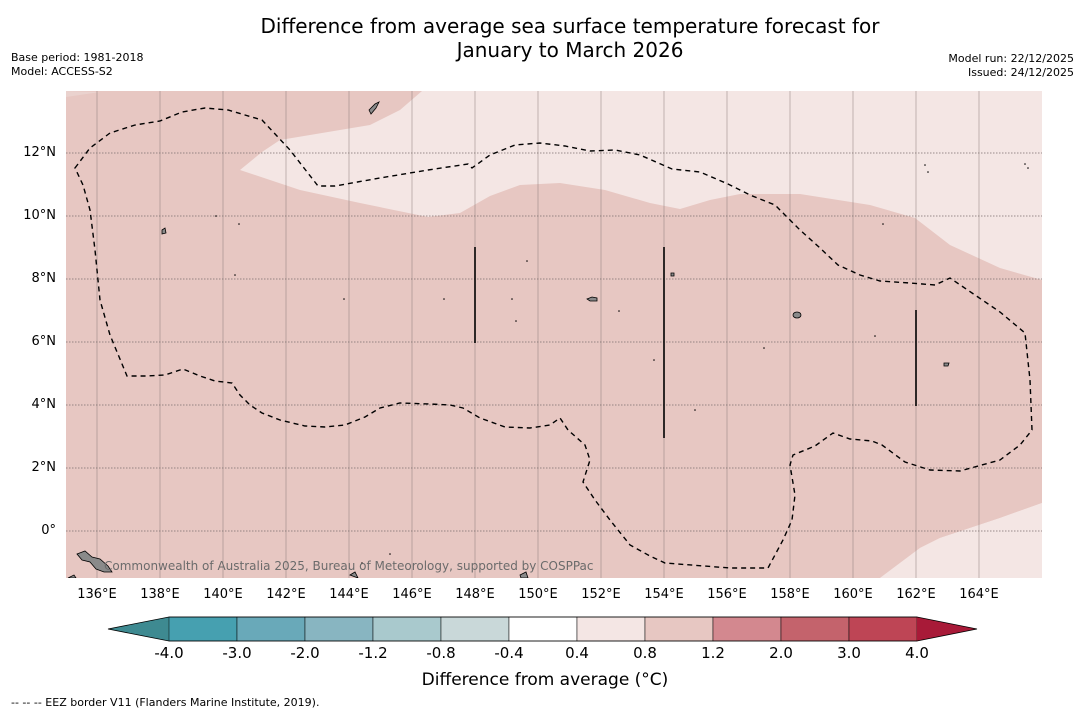 The image size is (1085, 713). What do you see at coordinates (538, 594) in the screenshot?
I see `lon-label: 150°E` at bounding box center [538, 594].